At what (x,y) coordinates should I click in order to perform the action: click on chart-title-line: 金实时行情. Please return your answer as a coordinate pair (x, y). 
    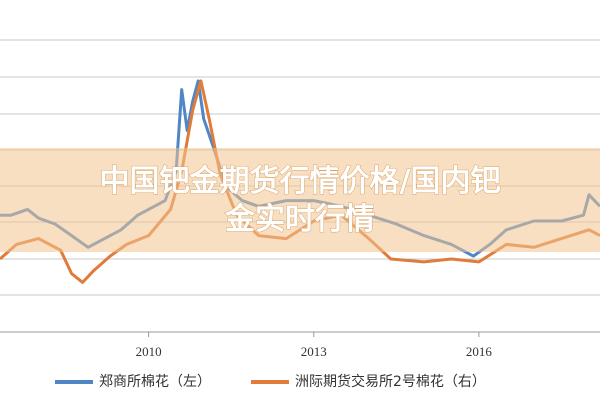
    Looking at the image, I should click on (299, 219).